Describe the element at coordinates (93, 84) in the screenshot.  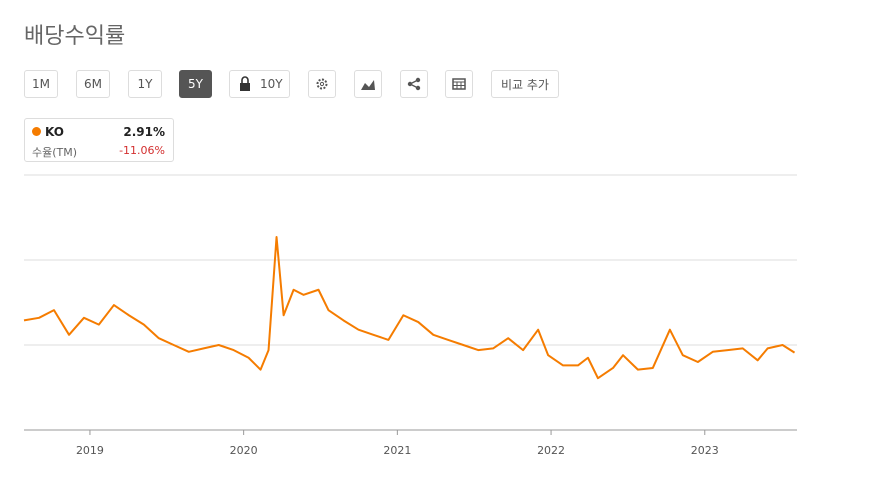
I see `range-button: 6M` at that location.